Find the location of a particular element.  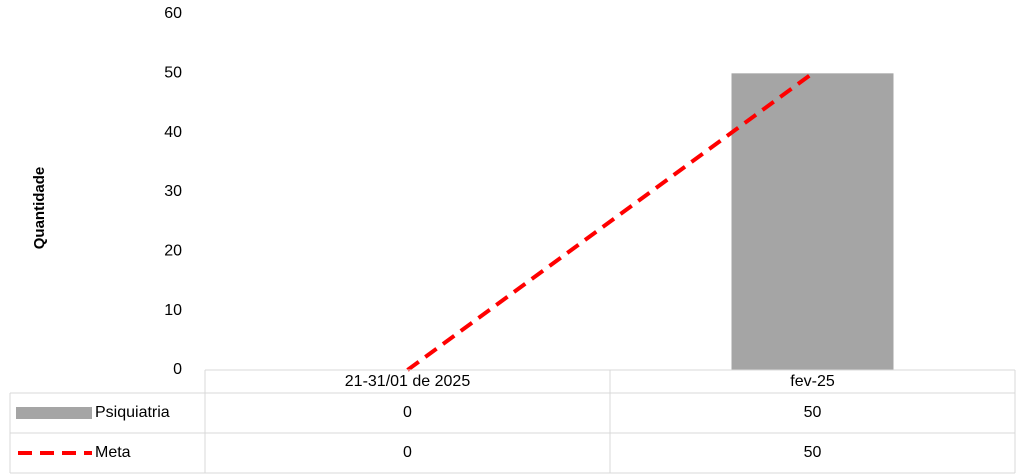

x-tick-label: fev-25 is located at coordinates (812, 381).